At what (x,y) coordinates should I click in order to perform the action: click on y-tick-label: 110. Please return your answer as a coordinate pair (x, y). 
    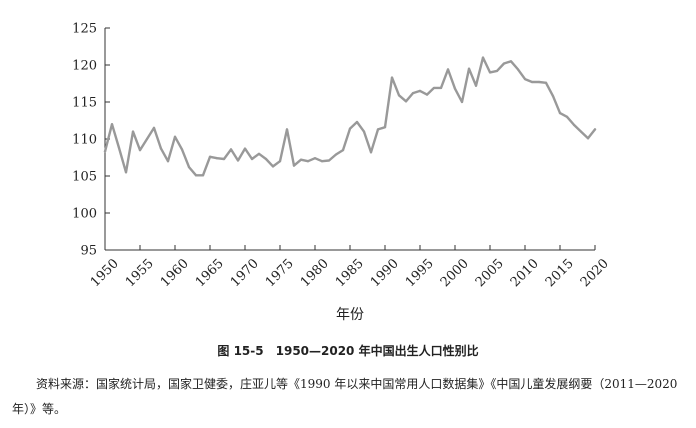
    Looking at the image, I should click on (84, 140).